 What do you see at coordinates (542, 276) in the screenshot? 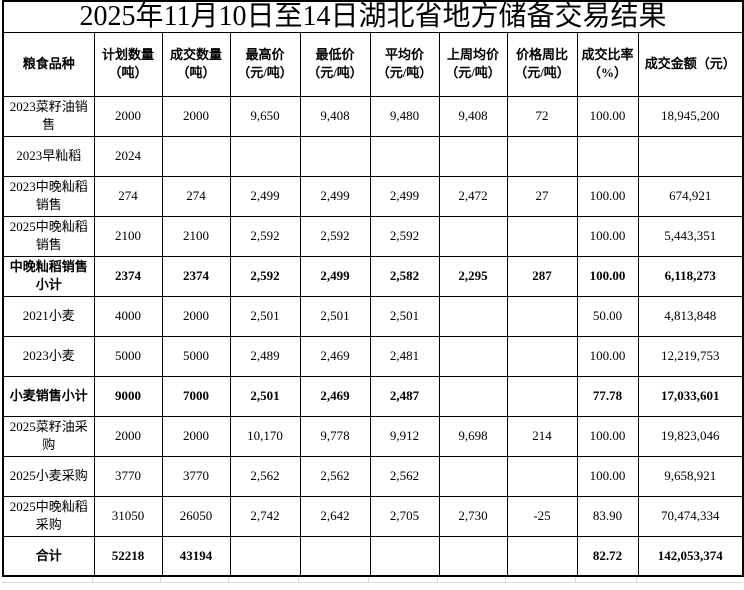
I see `cell: 287` at bounding box center [542, 276].